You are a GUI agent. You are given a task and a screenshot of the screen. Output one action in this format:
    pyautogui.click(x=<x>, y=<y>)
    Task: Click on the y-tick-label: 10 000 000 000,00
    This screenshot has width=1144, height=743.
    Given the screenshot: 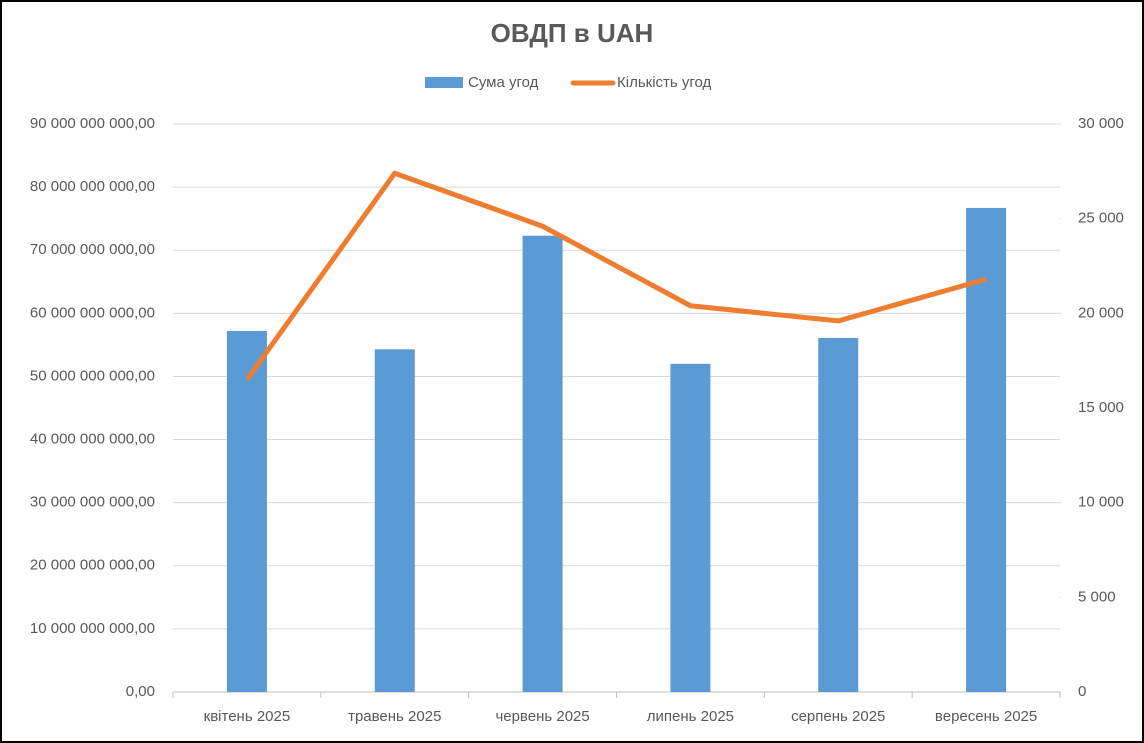 What is the action you would take?
    pyautogui.click(x=92, y=628)
    